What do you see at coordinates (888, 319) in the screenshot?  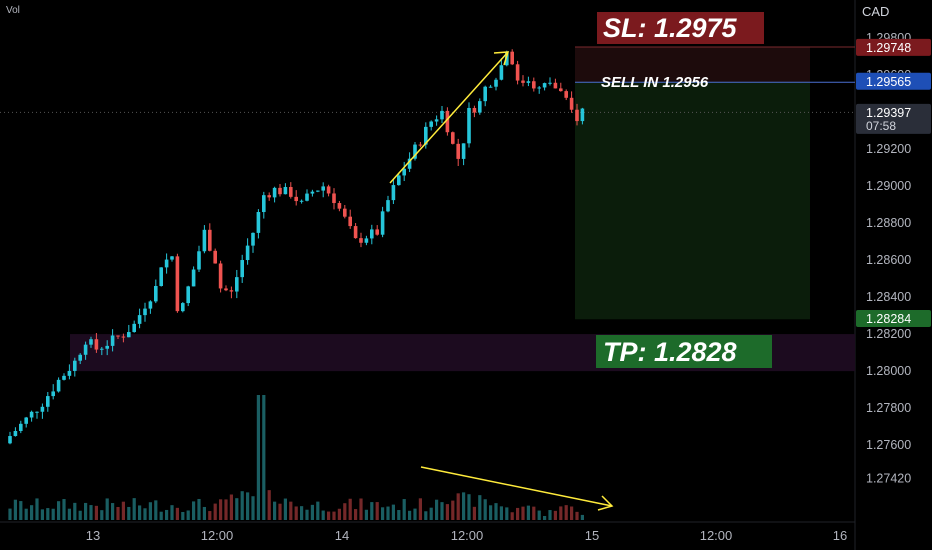 I see `price-badge-text: 1.28284` at bounding box center [888, 319].